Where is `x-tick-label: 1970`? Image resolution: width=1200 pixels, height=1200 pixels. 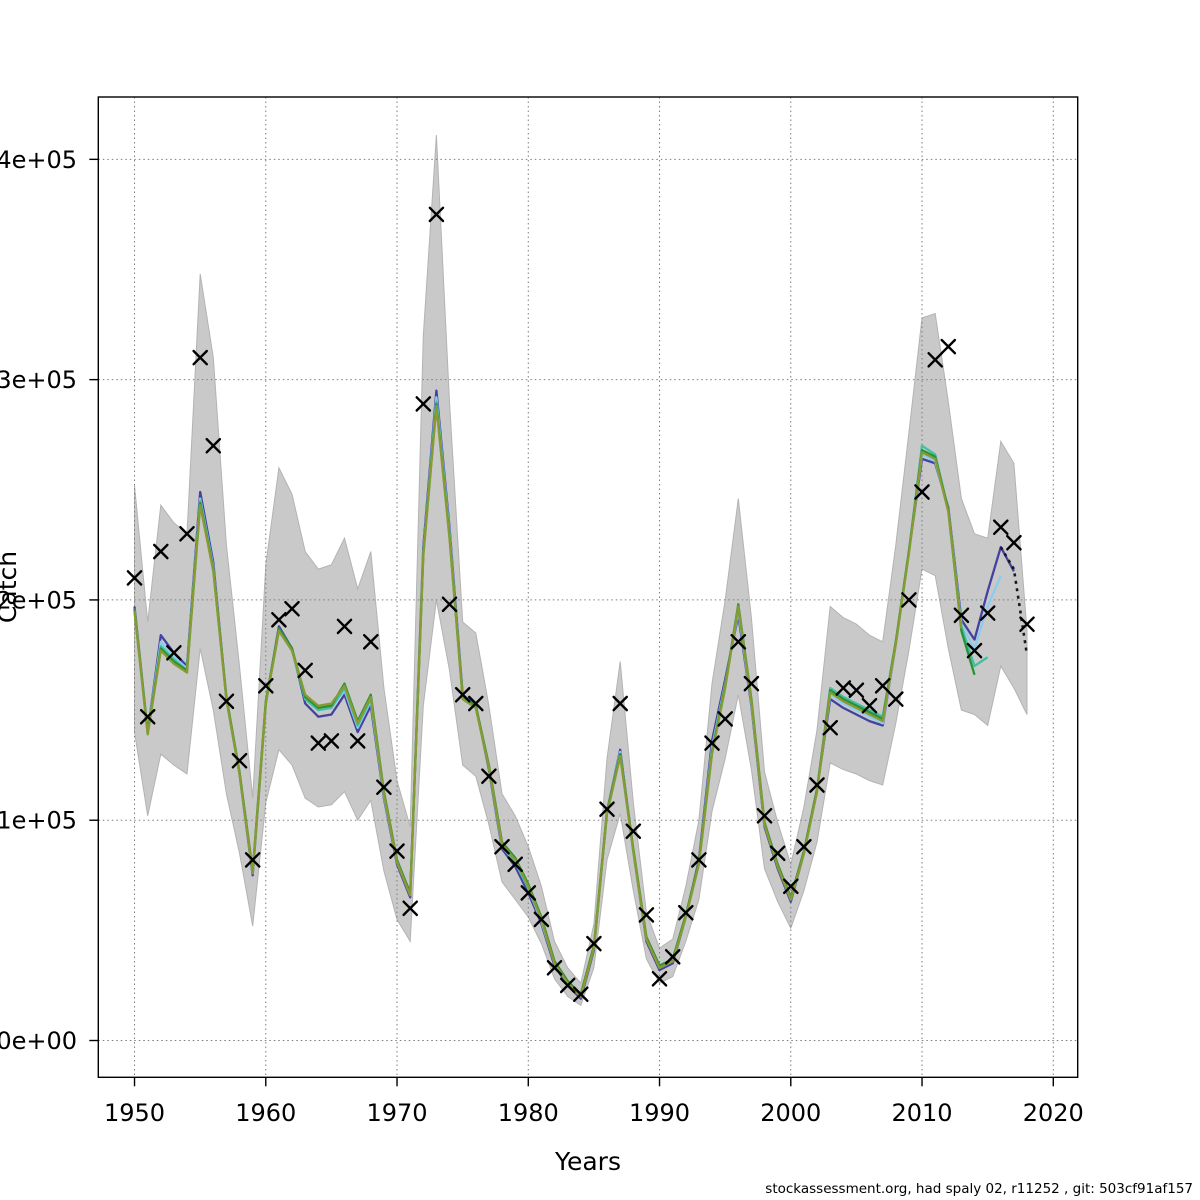 x-tick-label: 1970 is located at coordinates (396, 1113).